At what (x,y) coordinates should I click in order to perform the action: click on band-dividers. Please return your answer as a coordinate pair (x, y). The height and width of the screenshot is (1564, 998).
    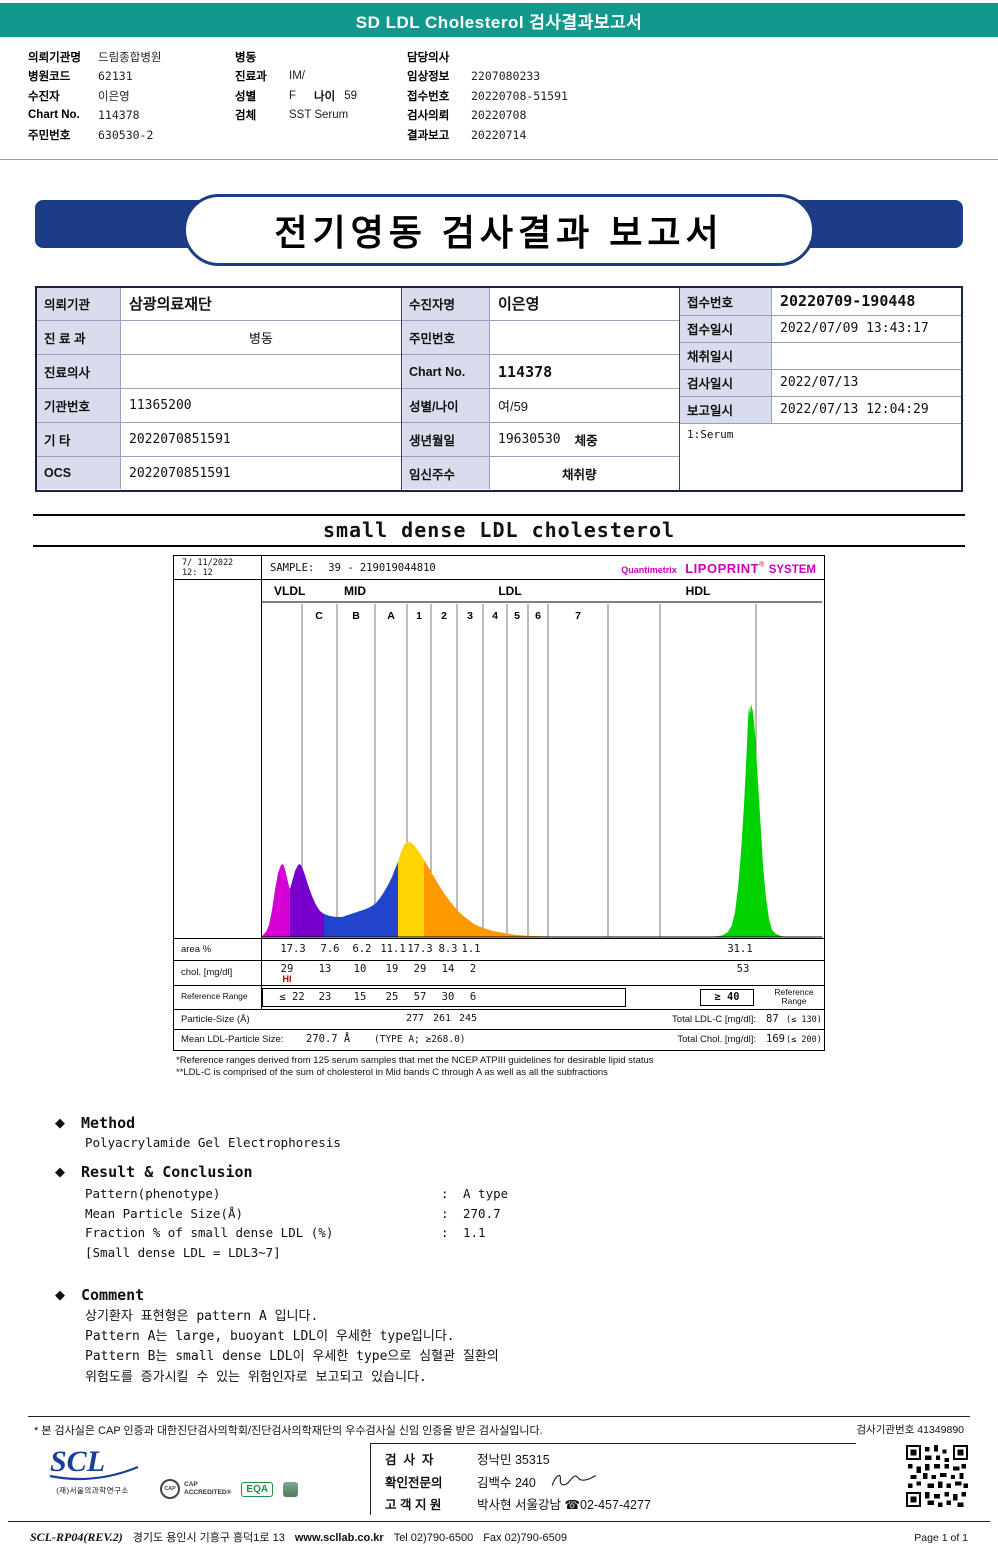
    Looking at the image, I should click on (529, 770).